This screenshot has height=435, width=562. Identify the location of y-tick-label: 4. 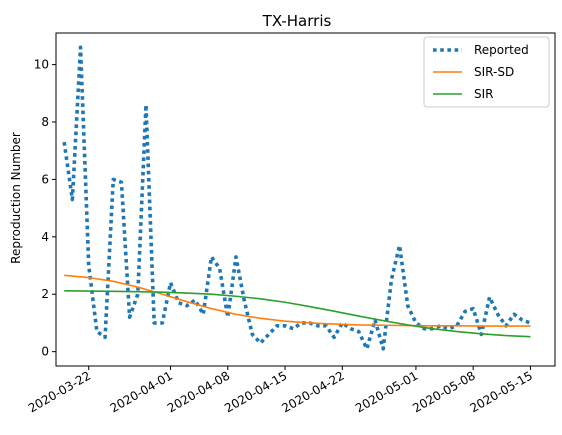
(45, 237).